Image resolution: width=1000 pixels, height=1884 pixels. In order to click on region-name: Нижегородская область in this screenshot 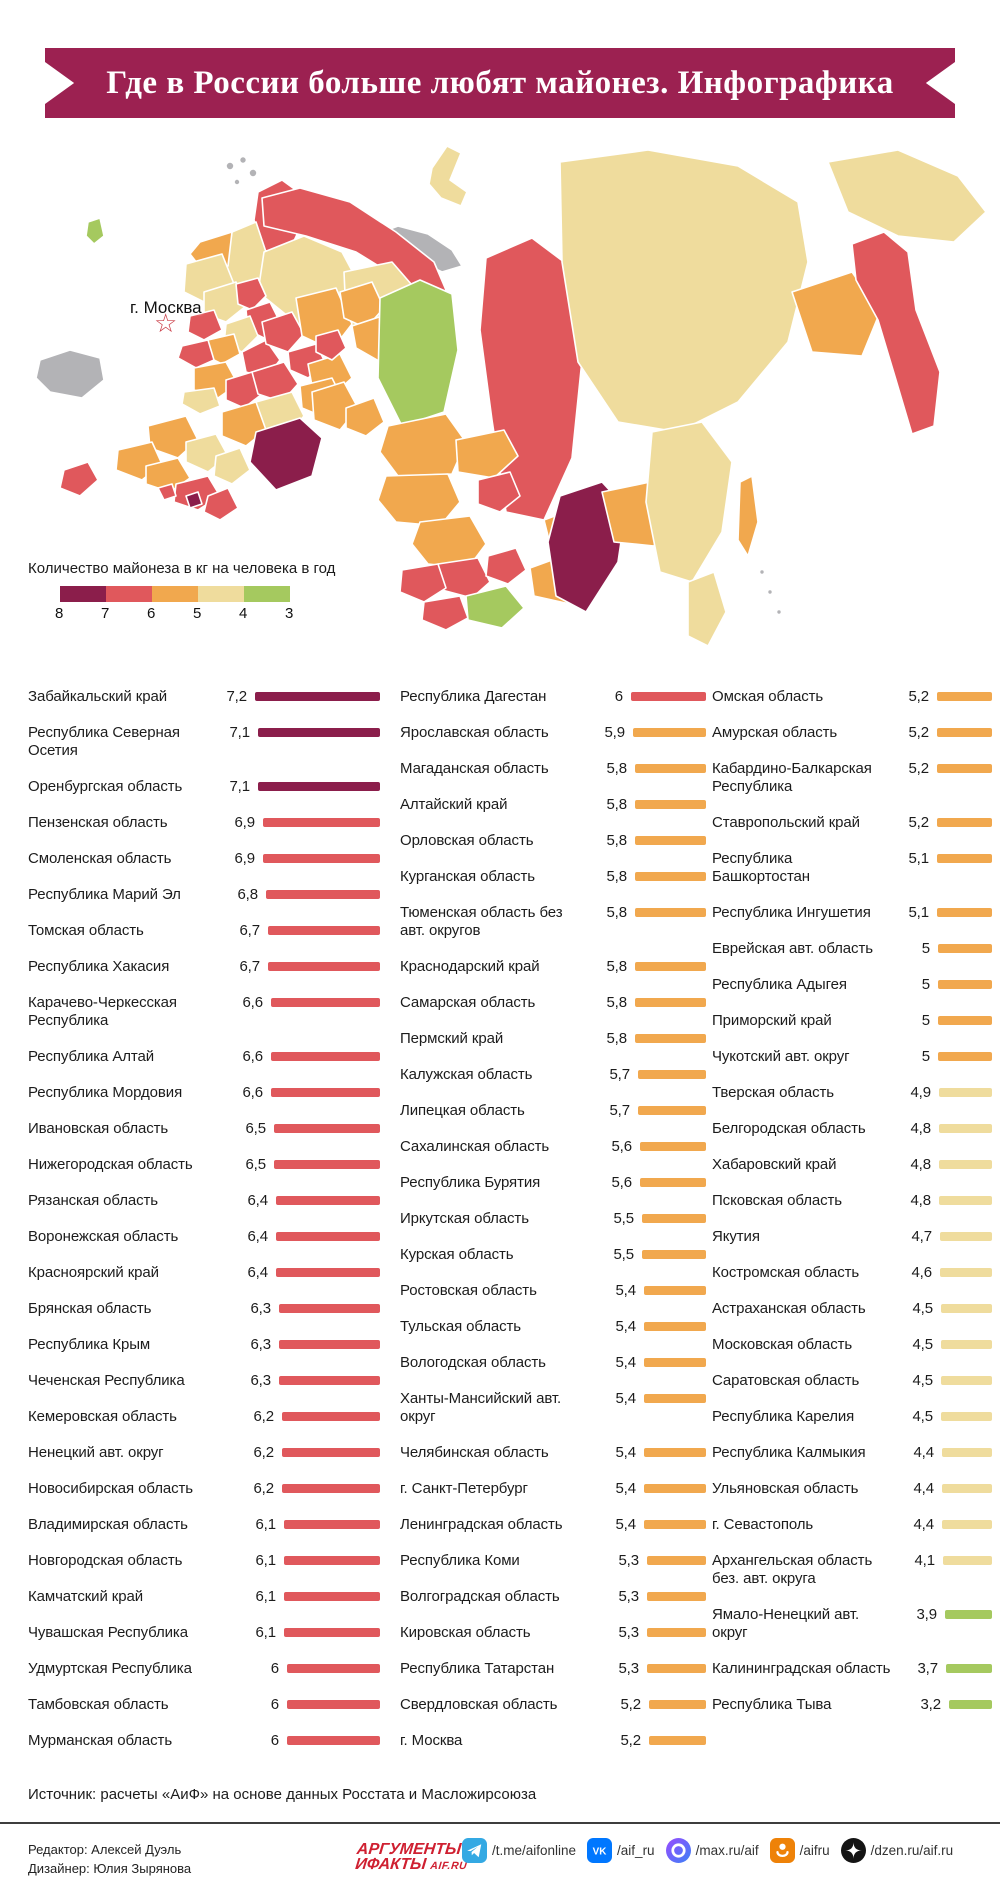, I will do `click(110, 1164)`.